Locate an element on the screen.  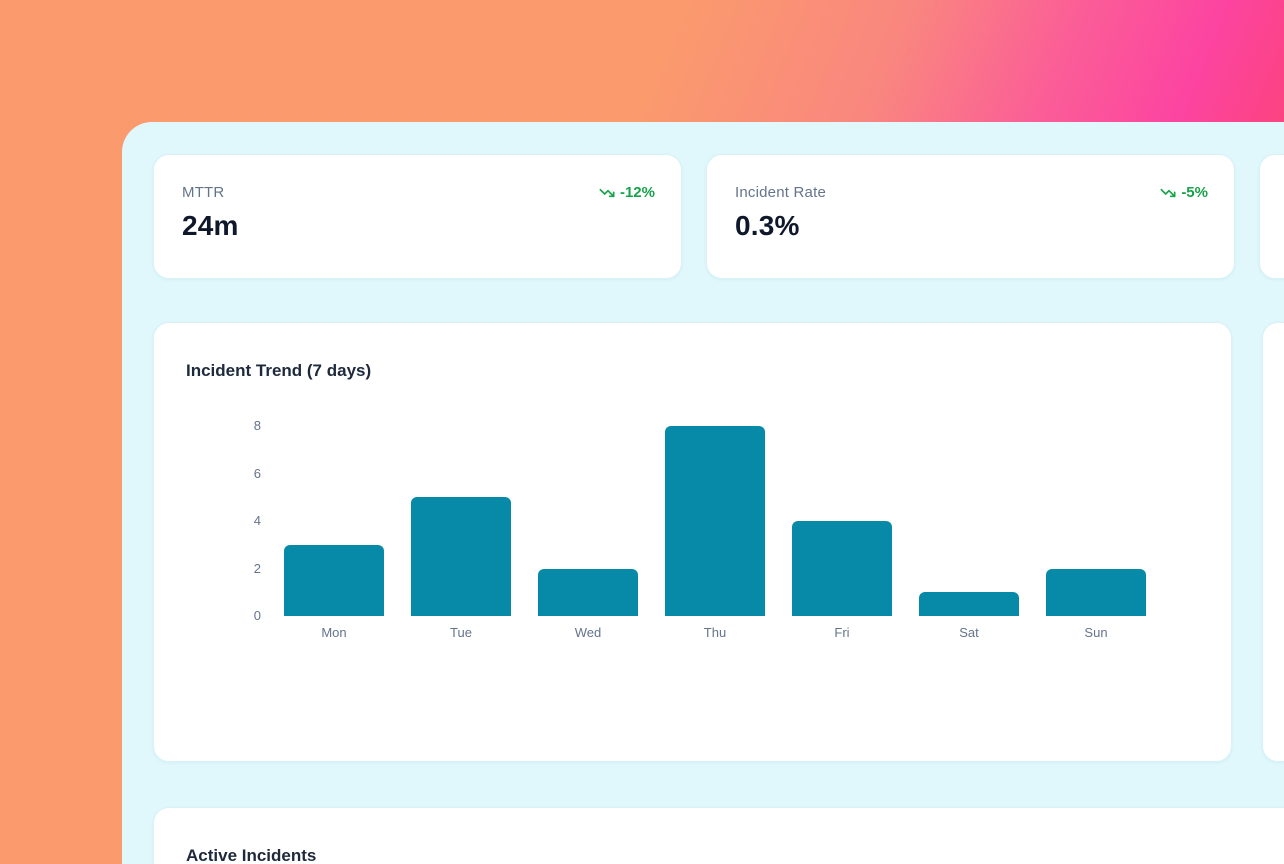
active-incidents-card: Active Incidents is located at coordinates (718, 835).